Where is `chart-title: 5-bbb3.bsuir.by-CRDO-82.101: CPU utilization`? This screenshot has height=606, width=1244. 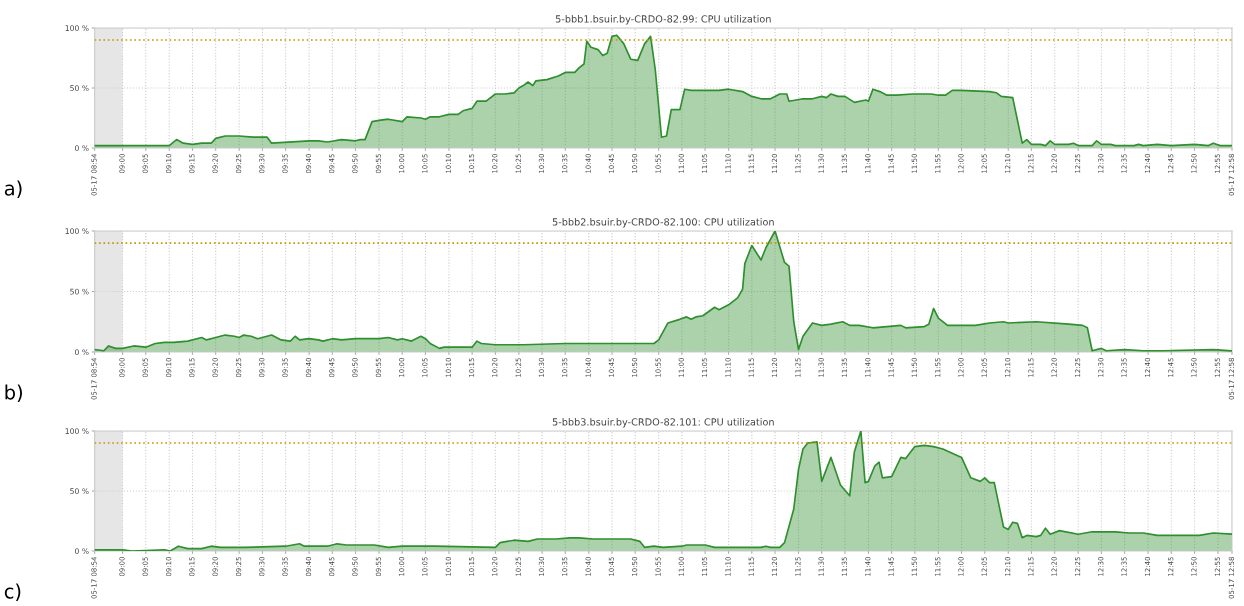 chart-title: 5-bbb3.bsuir.by-CRDO-82.101: CPU utilization is located at coordinates (663, 423).